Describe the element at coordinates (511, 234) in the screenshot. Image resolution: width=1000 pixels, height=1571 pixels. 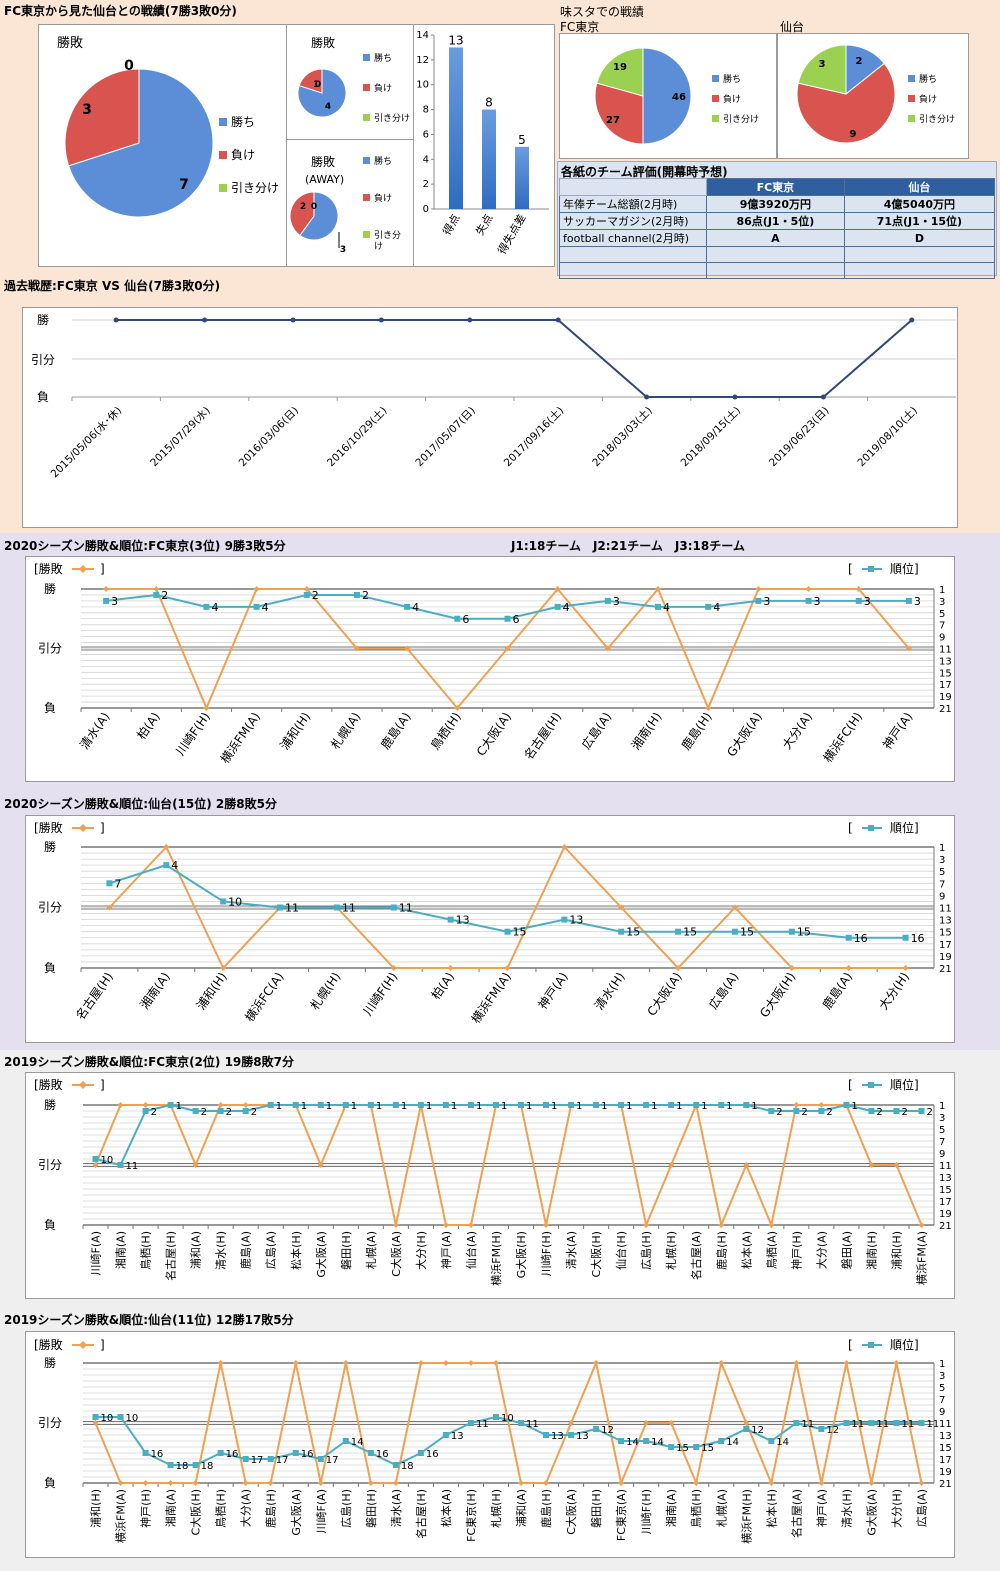
I see `category-label: 得失点差` at that location.